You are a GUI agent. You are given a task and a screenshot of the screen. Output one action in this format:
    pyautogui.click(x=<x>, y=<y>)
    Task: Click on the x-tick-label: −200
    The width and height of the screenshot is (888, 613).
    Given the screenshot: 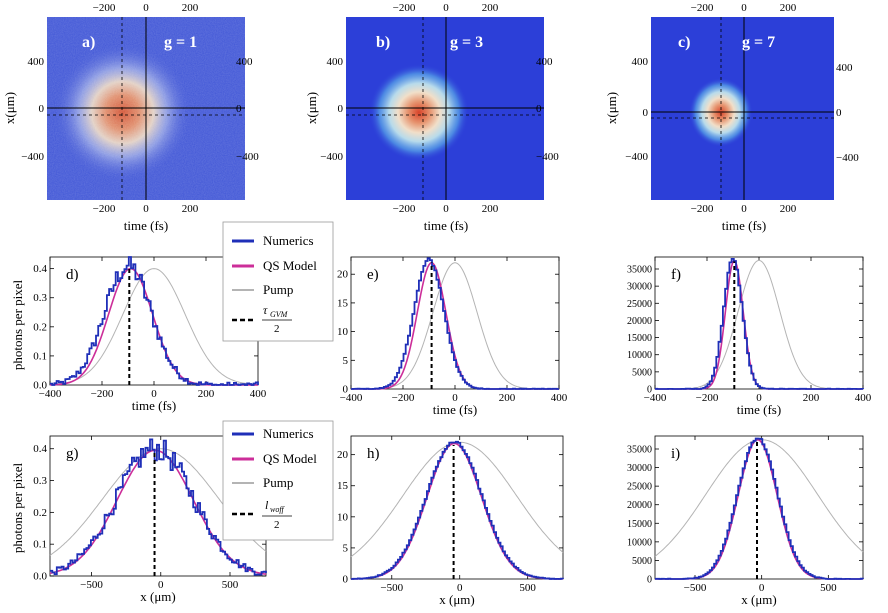 What is the action you would take?
    pyautogui.click(x=707, y=398)
    